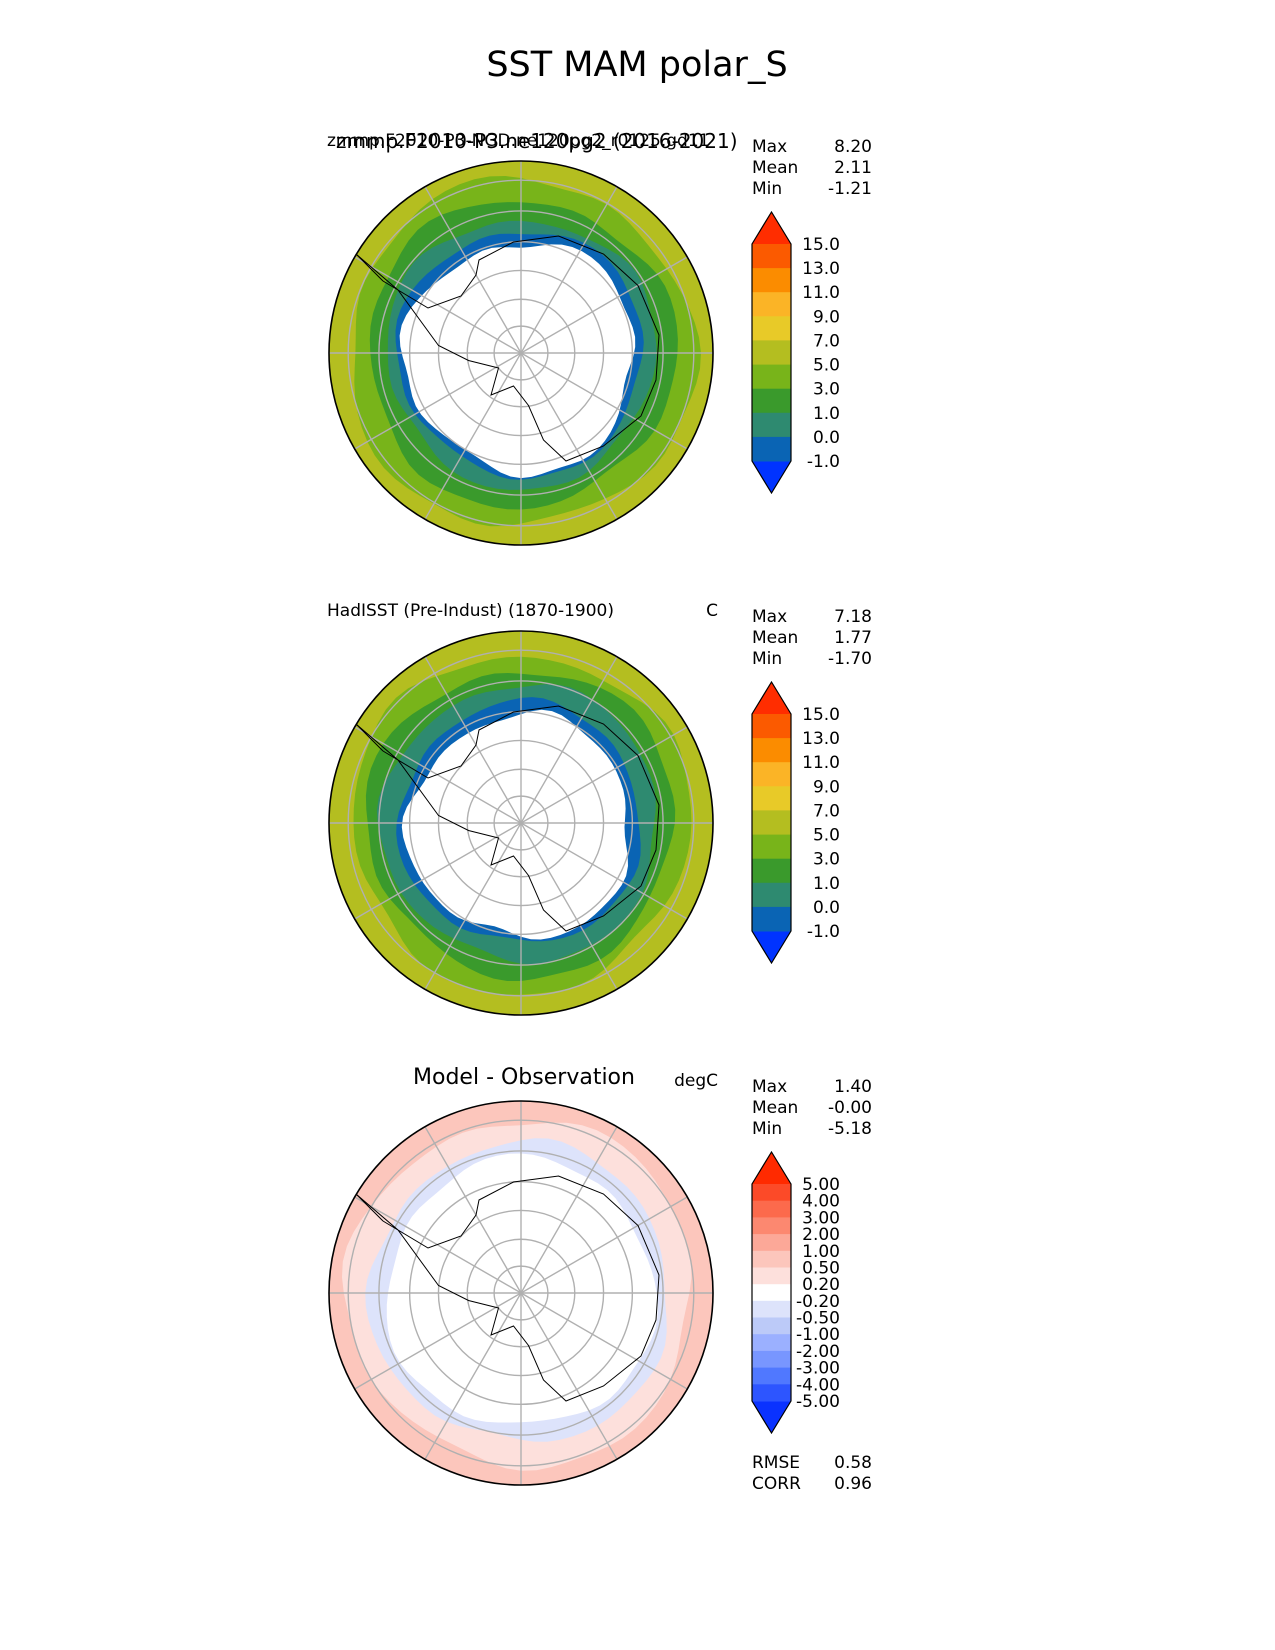 This screenshot has height=1650, width=1275. I want to click on stat-value: 2.11, so click(853, 168).